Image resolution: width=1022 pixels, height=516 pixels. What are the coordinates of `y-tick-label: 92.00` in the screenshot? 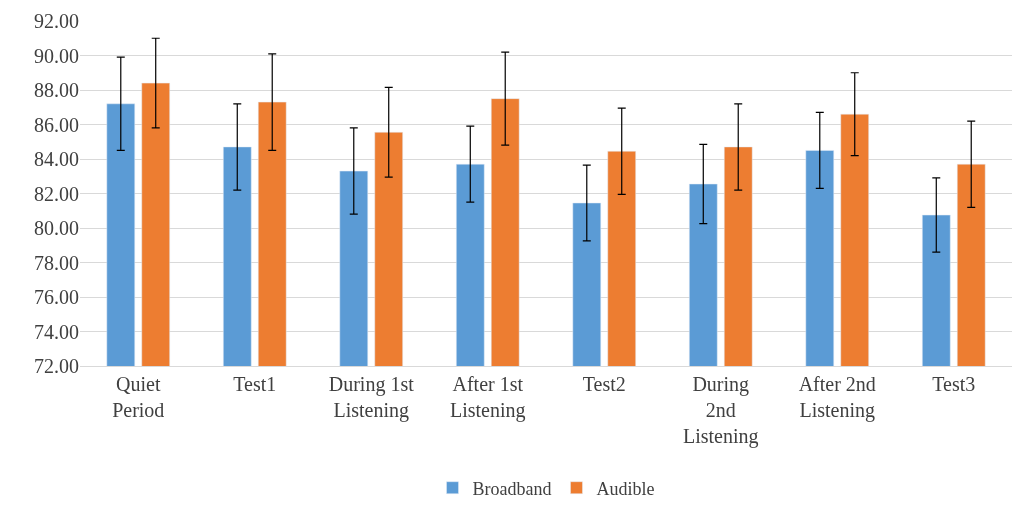 It's located at (56, 21).